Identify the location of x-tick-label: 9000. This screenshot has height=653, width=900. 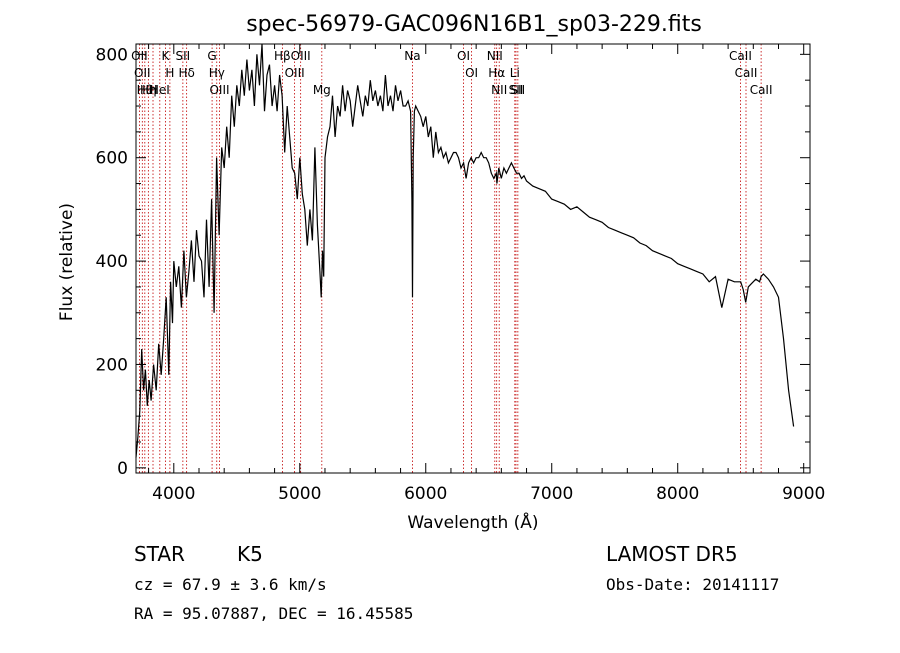
(803, 494).